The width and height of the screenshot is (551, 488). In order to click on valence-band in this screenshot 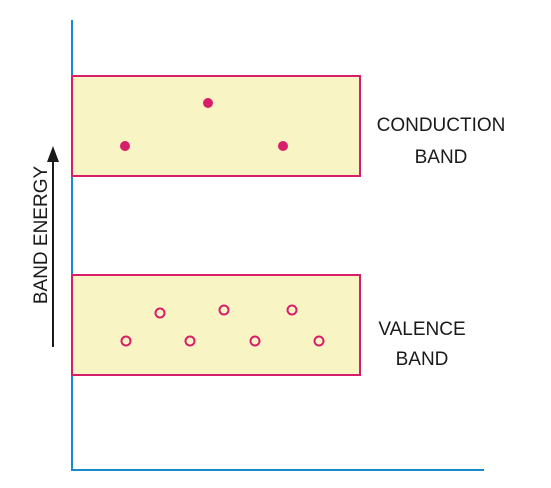, I will do `click(216, 325)`.